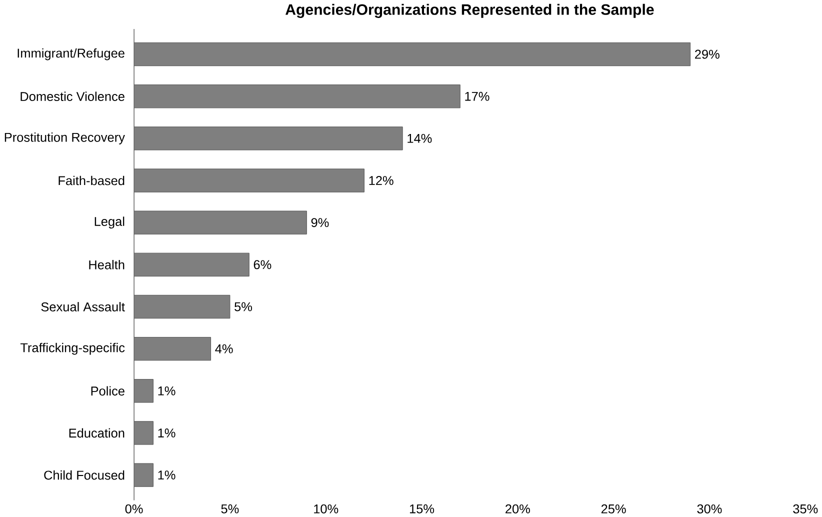  What do you see at coordinates (96, 433) in the screenshot?
I see `y-tick-label: Education` at bounding box center [96, 433].